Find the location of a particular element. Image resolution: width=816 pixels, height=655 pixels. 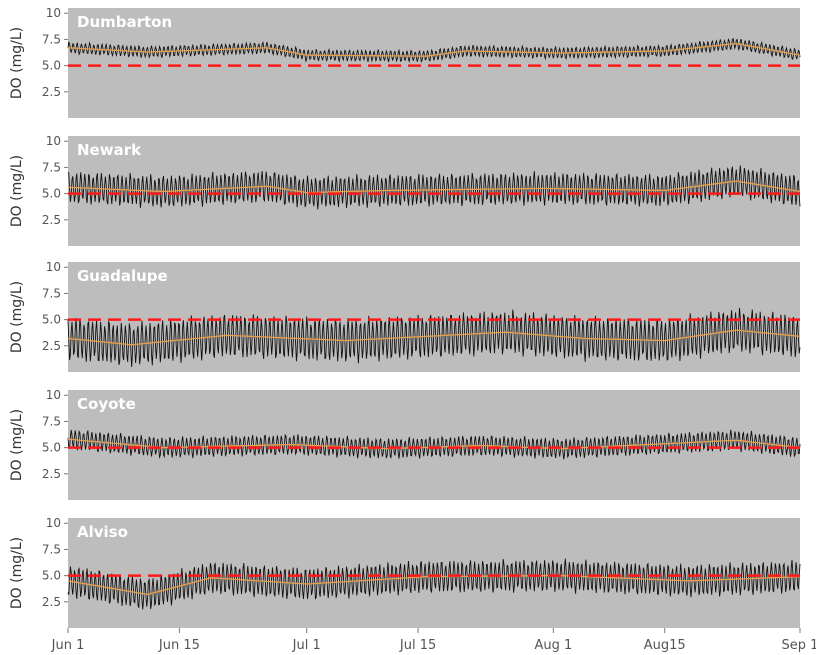

x-tick-label: Jun 1 is located at coordinates (68, 645).